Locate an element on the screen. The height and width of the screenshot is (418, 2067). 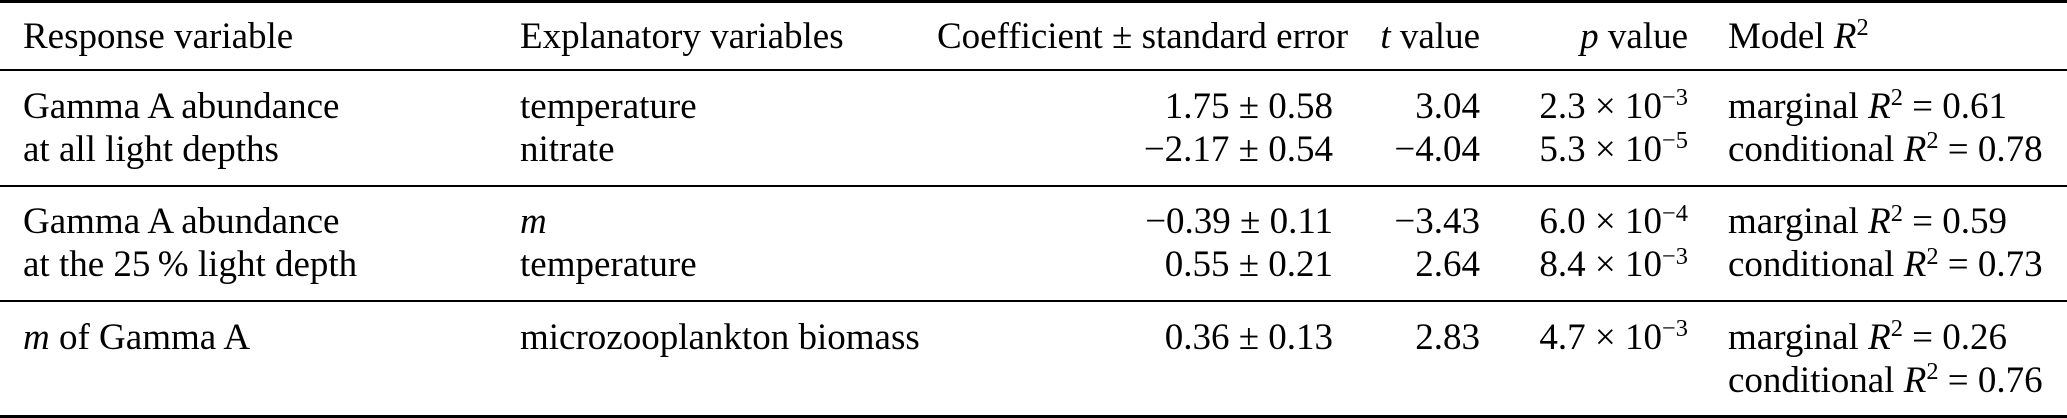
col-header-coefficient: Coefficient ± standard error is located at coordinates (1143, 36).